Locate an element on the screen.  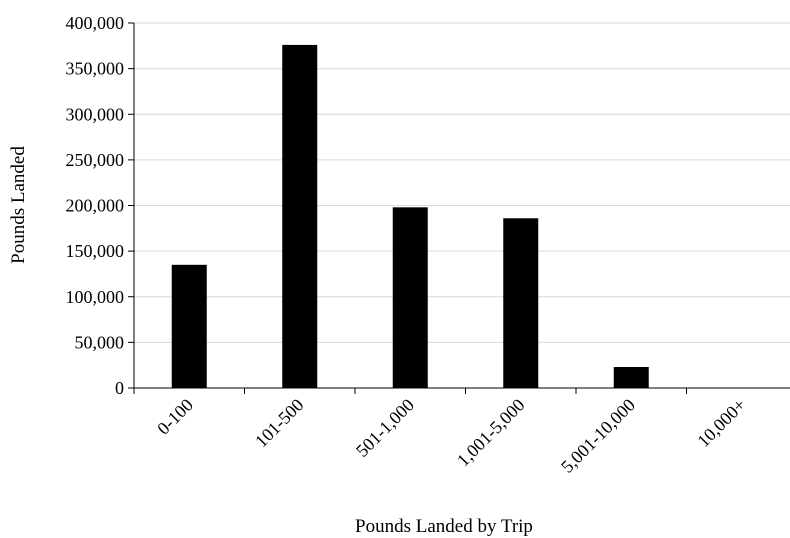
x-tick-label: 5,001-10,000 is located at coordinates (598, 436).